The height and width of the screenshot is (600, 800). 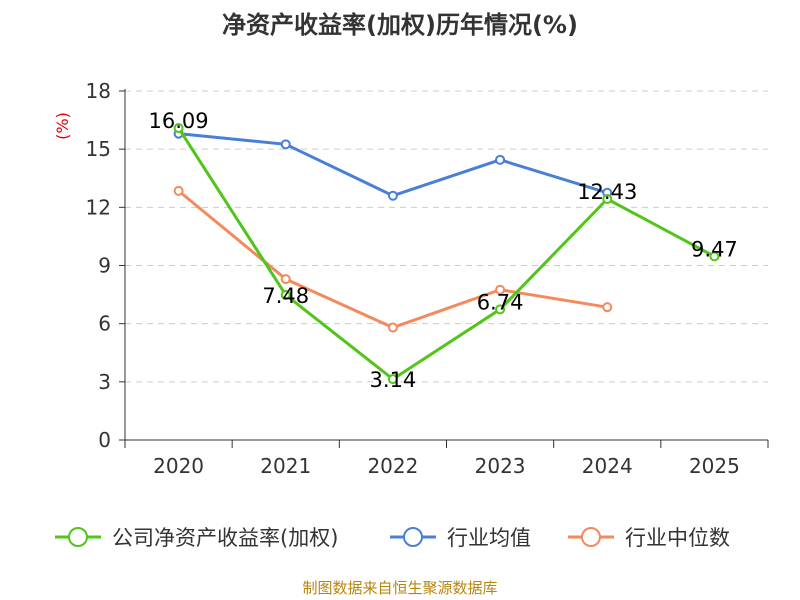 What do you see at coordinates (98, 207) in the screenshot?
I see `y-tick-label: 12` at bounding box center [98, 207].